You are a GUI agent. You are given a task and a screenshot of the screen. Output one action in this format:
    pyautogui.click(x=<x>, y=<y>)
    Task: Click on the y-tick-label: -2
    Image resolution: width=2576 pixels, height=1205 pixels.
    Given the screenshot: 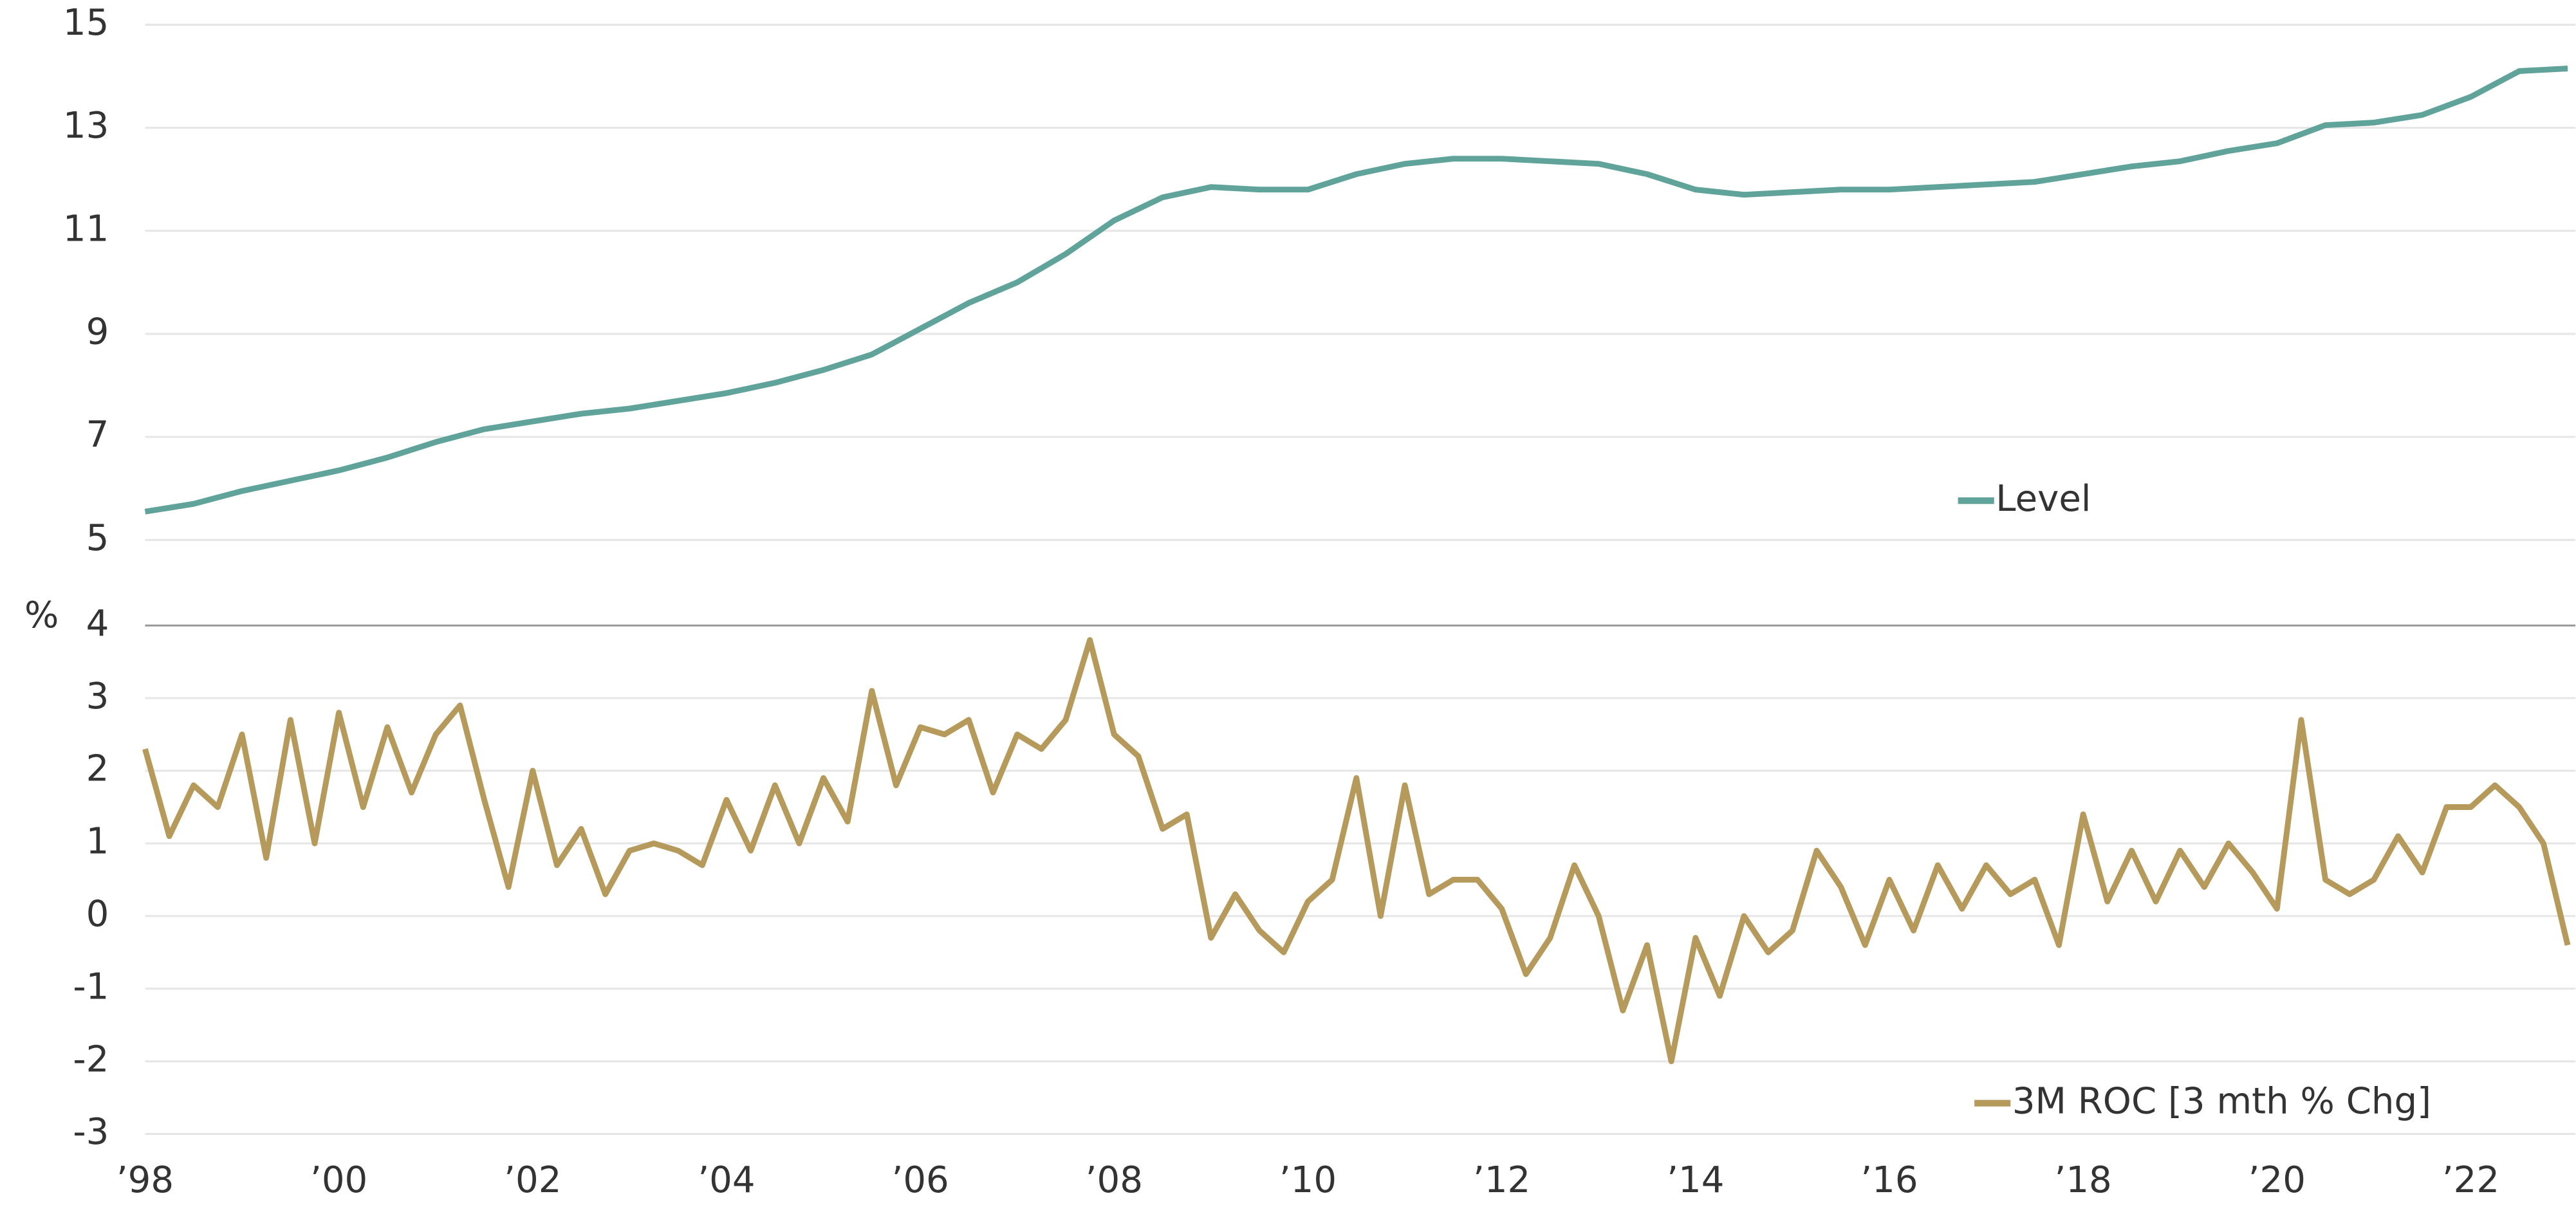 What is the action you would take?
    pyautogui.click(x=91, y=1059)
    